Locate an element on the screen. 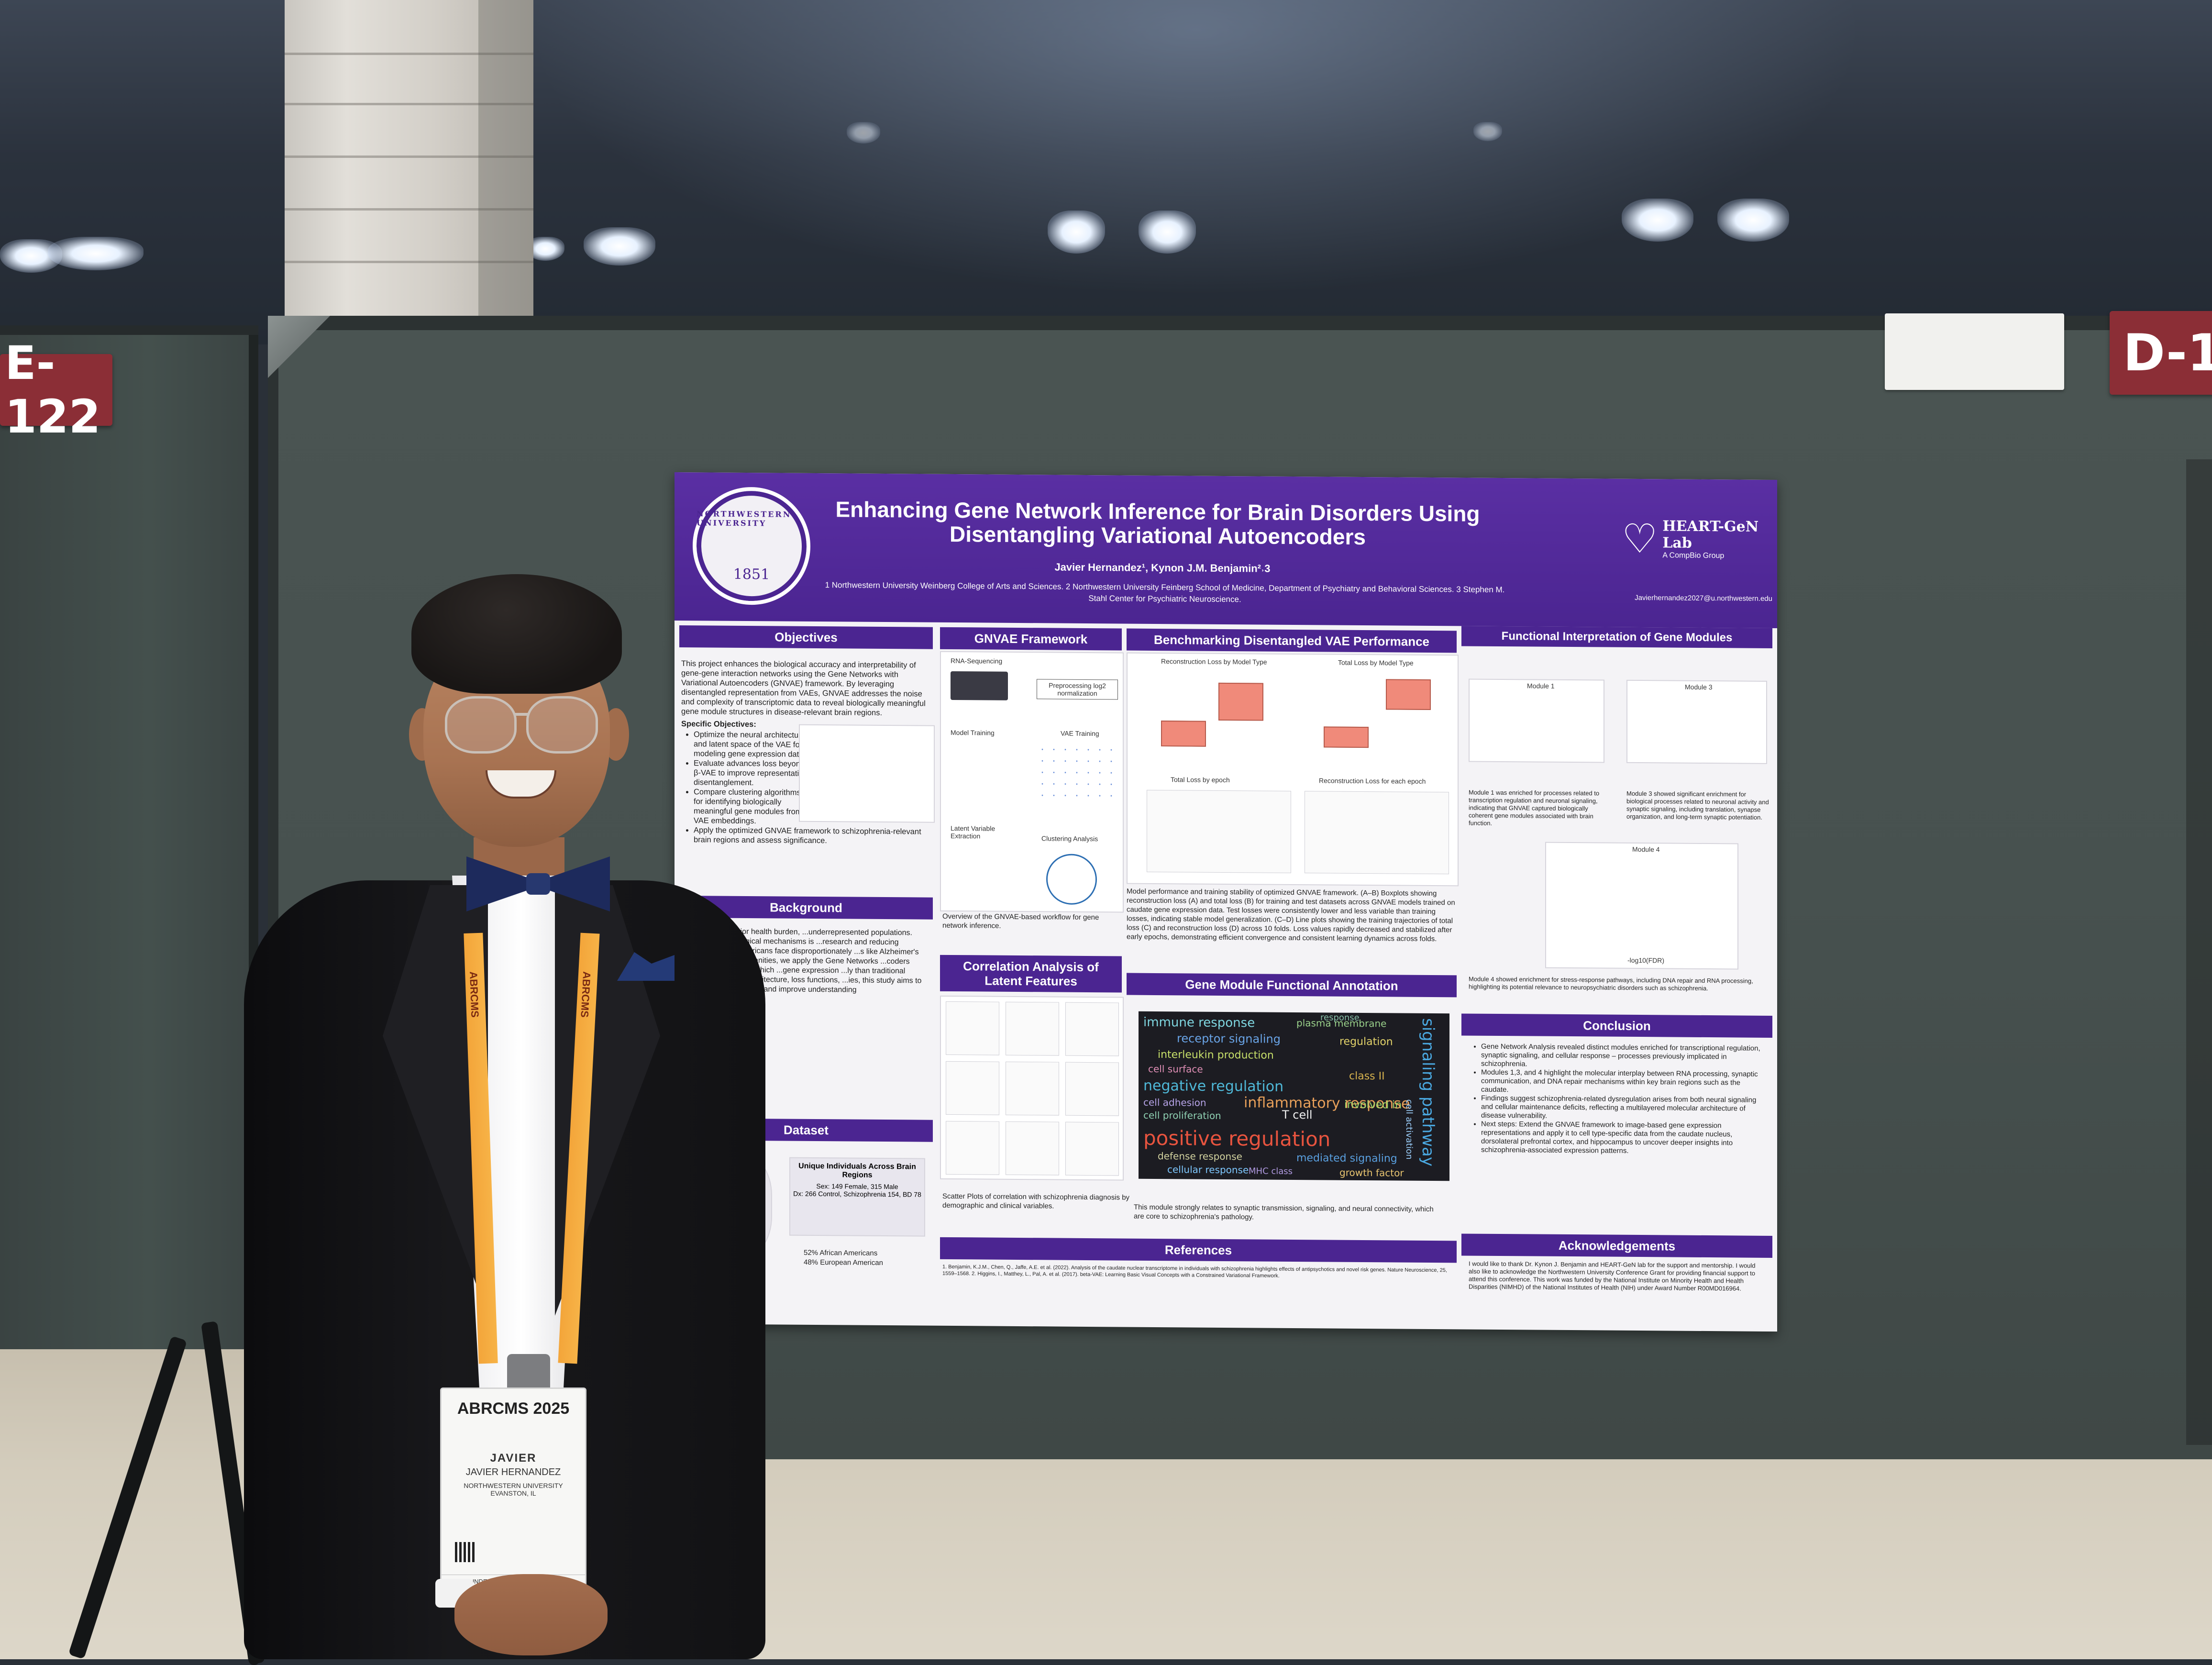 The height and width of the screenshot is (1665, 2212). hair is located at coordinates (516, 634).